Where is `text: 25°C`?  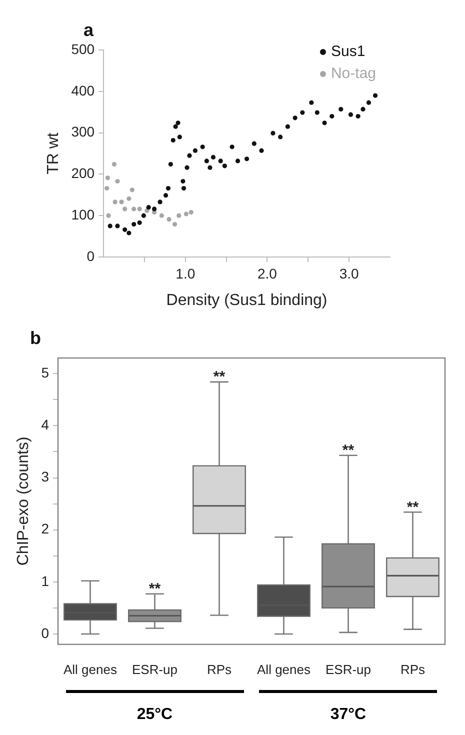 text: 25°C is located at coordinates (154, 715).